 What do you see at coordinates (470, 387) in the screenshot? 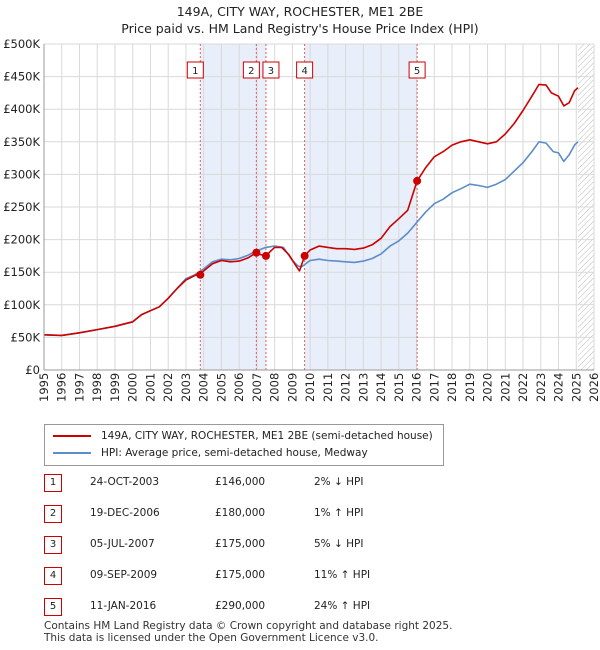
I see `x-tick-label: 2019` at bounding box center [470, 387].